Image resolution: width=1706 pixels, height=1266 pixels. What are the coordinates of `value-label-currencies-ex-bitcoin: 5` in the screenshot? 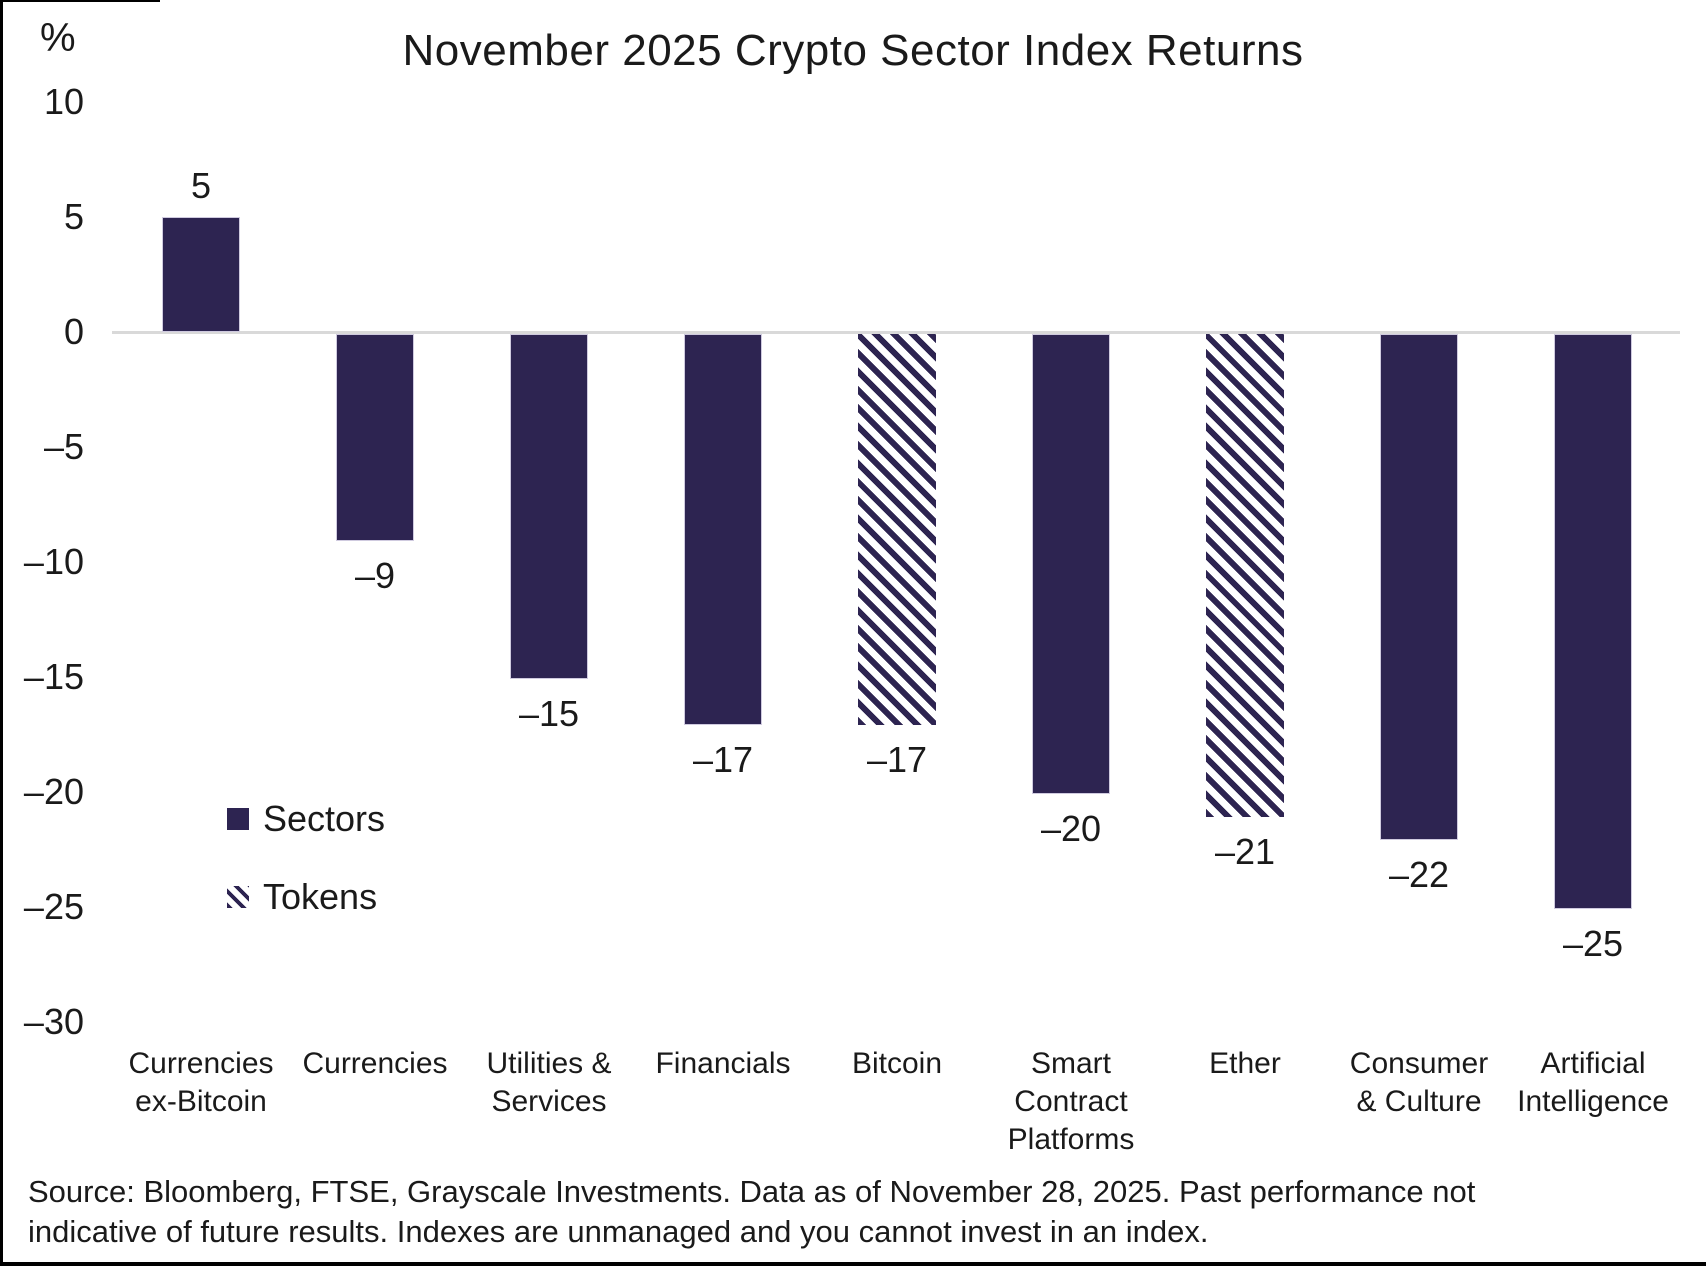 It's located at (201, 185).